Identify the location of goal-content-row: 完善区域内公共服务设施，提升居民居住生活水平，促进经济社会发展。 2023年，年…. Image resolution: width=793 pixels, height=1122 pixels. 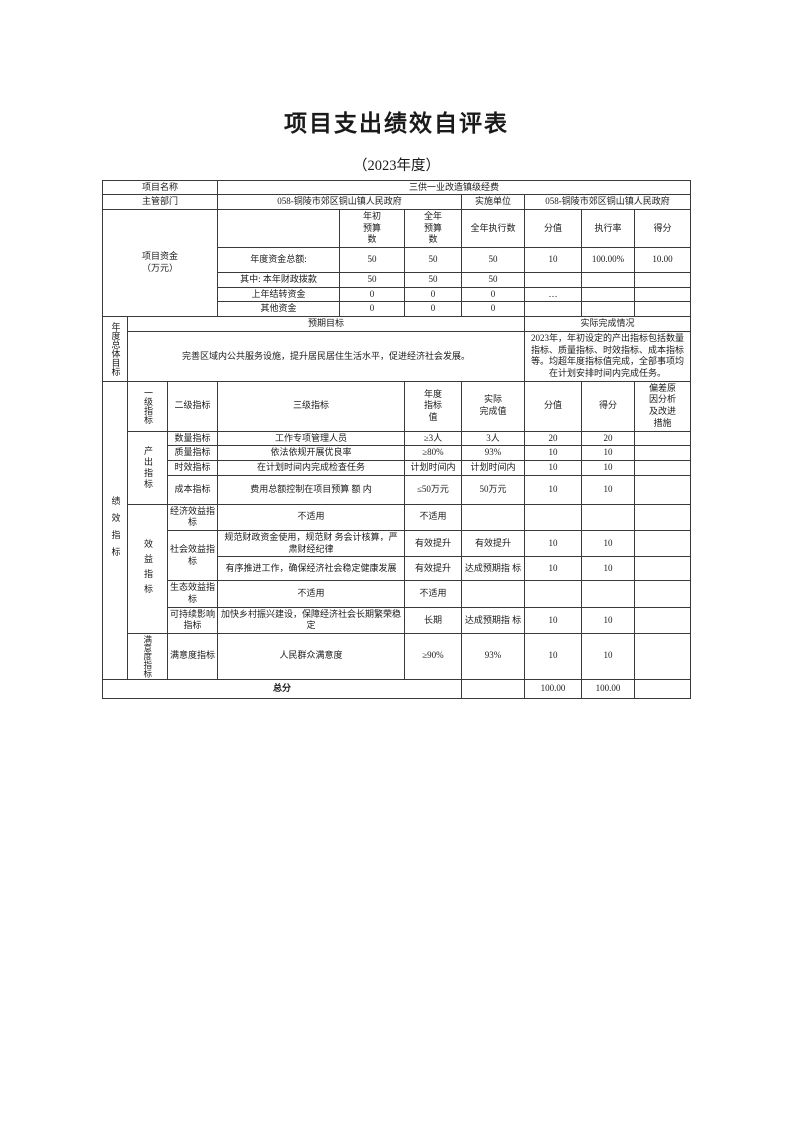
(397, 356).